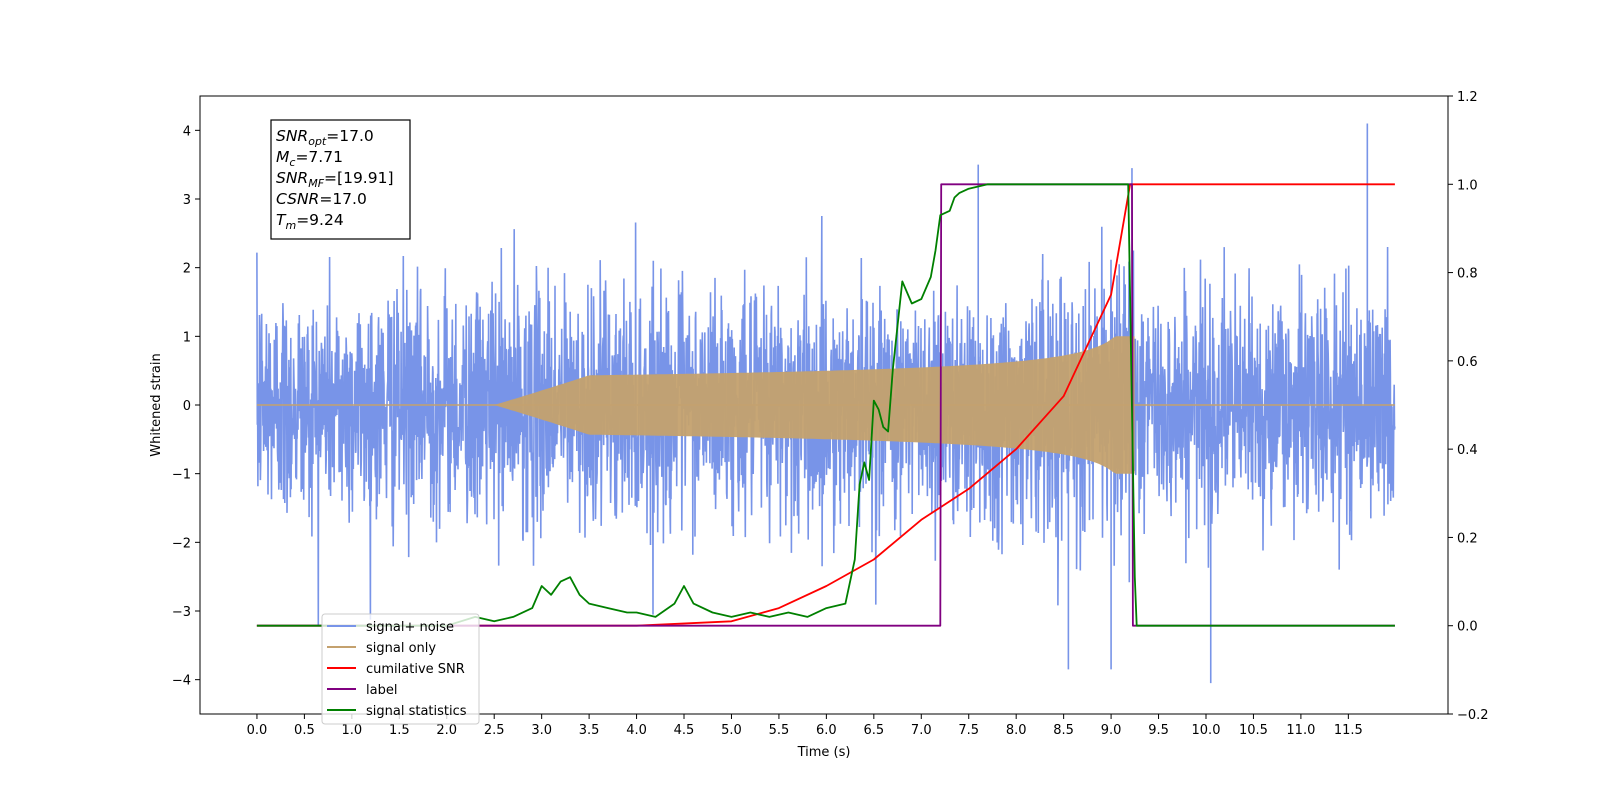 The width and height of the screenshot is (1600, 800). I want to click on y-tick-label: −3, so click(181, 612).